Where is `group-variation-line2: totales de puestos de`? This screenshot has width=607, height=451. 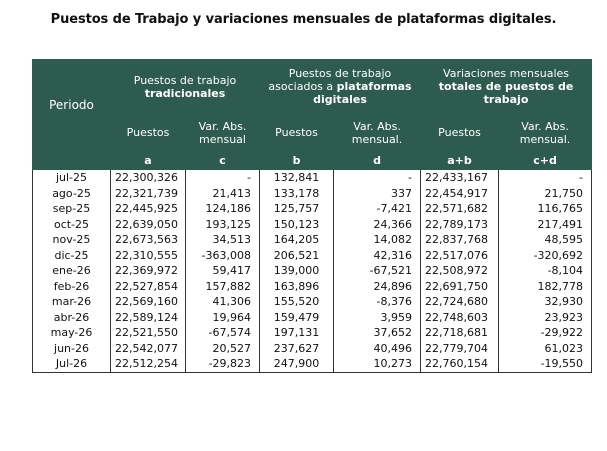
group-variation-line2: totales de puestos de is located at coordinates (506, 86).